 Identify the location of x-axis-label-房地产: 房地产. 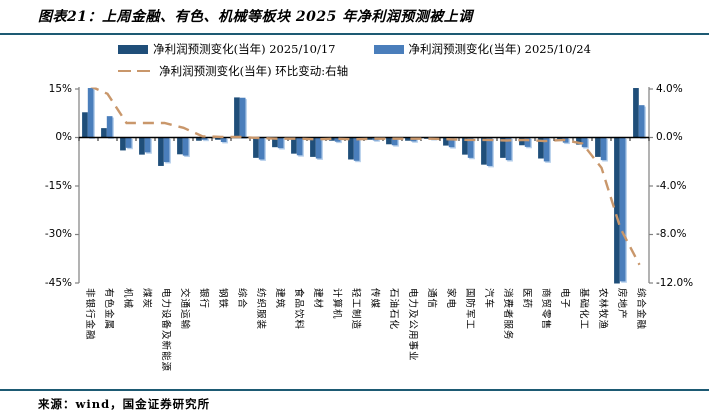
(621, 304).